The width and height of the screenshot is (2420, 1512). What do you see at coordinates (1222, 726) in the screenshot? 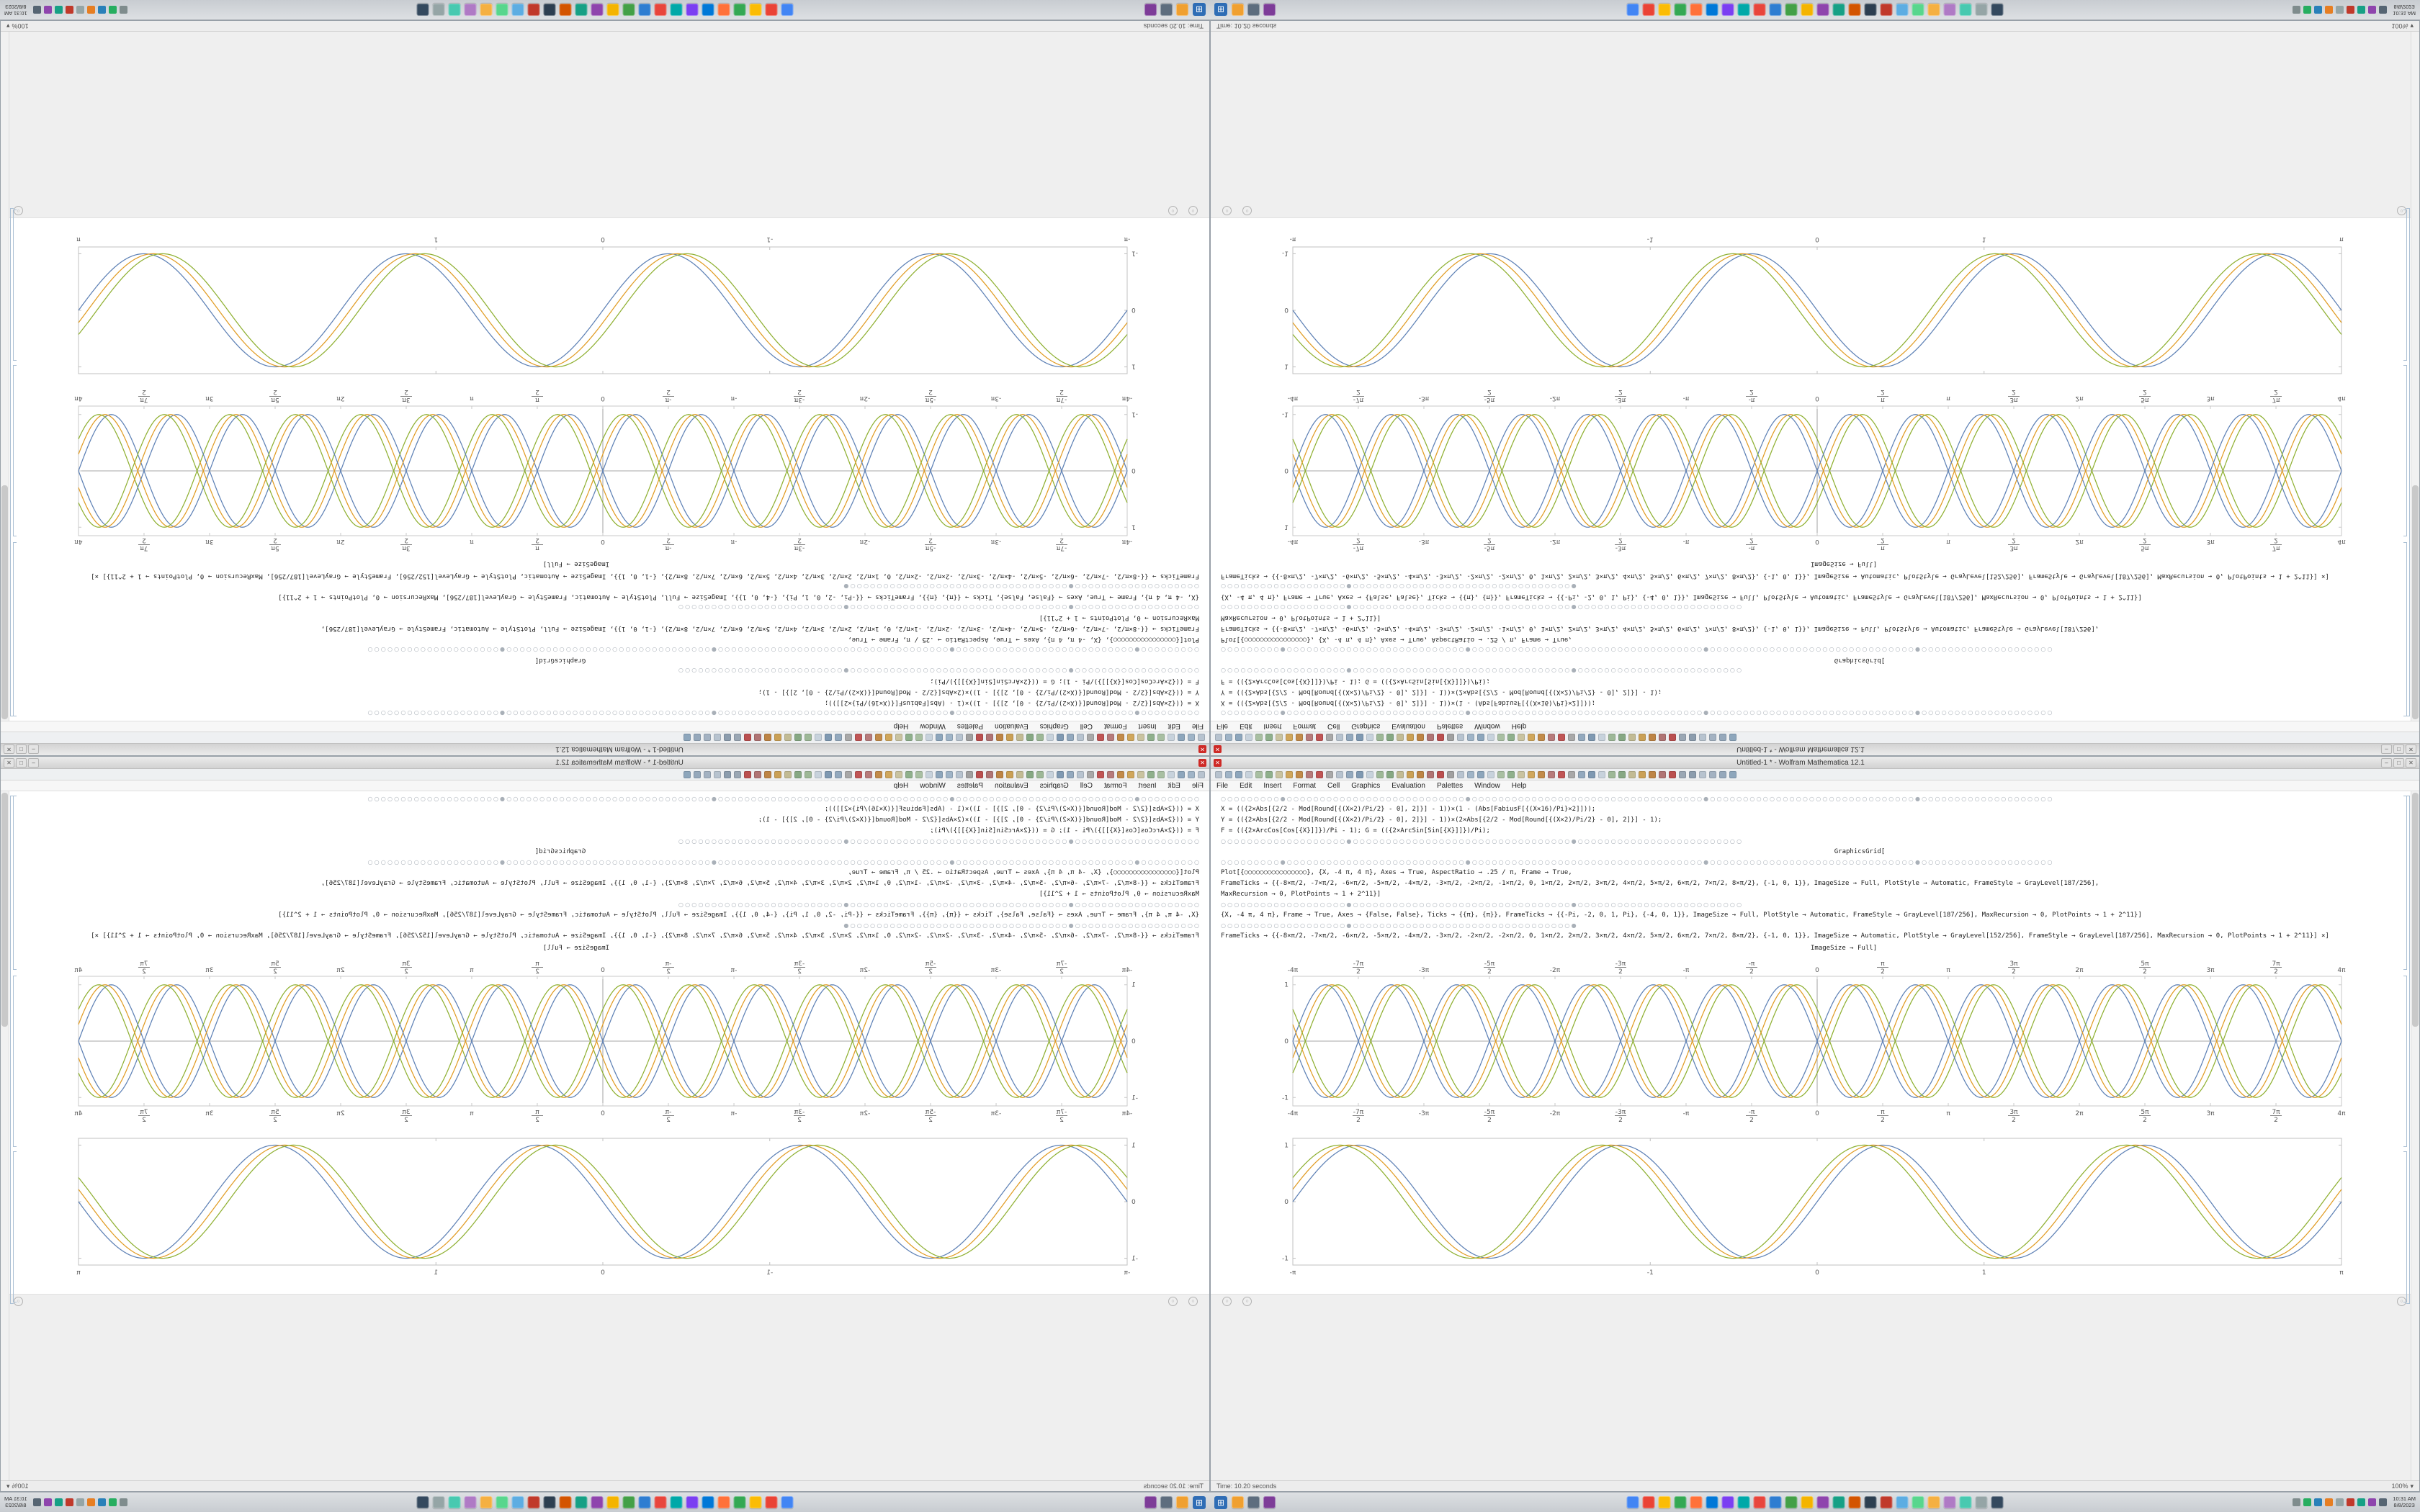
I see `menu-file: File` at bounding box center [1222, 726].